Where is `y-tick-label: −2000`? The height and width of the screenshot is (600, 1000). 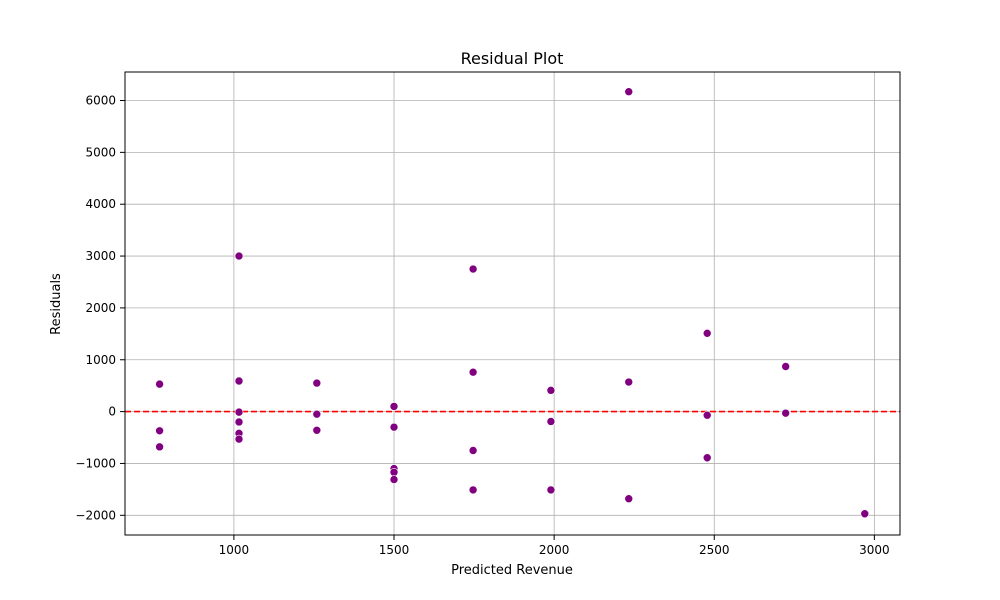
y-tick-label: −2000 is located at coordinates (95, 515).